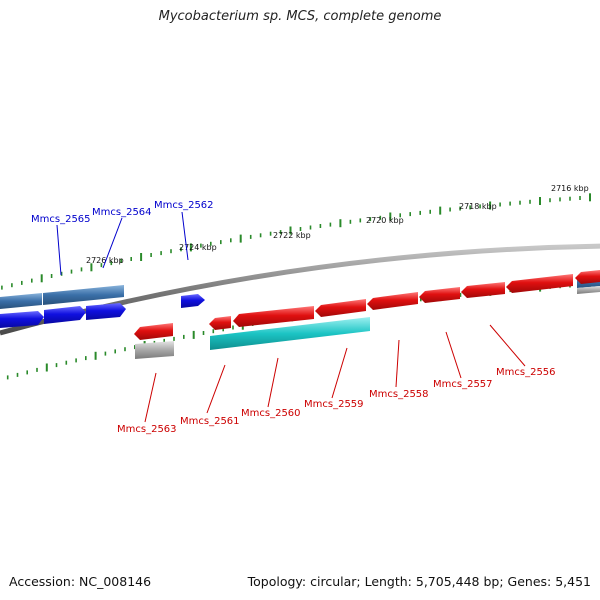 This screenshot has width=600, height=600. I want to click on map-title: Mycobacterium sp. MCS, complete genome, so click(300, 16).